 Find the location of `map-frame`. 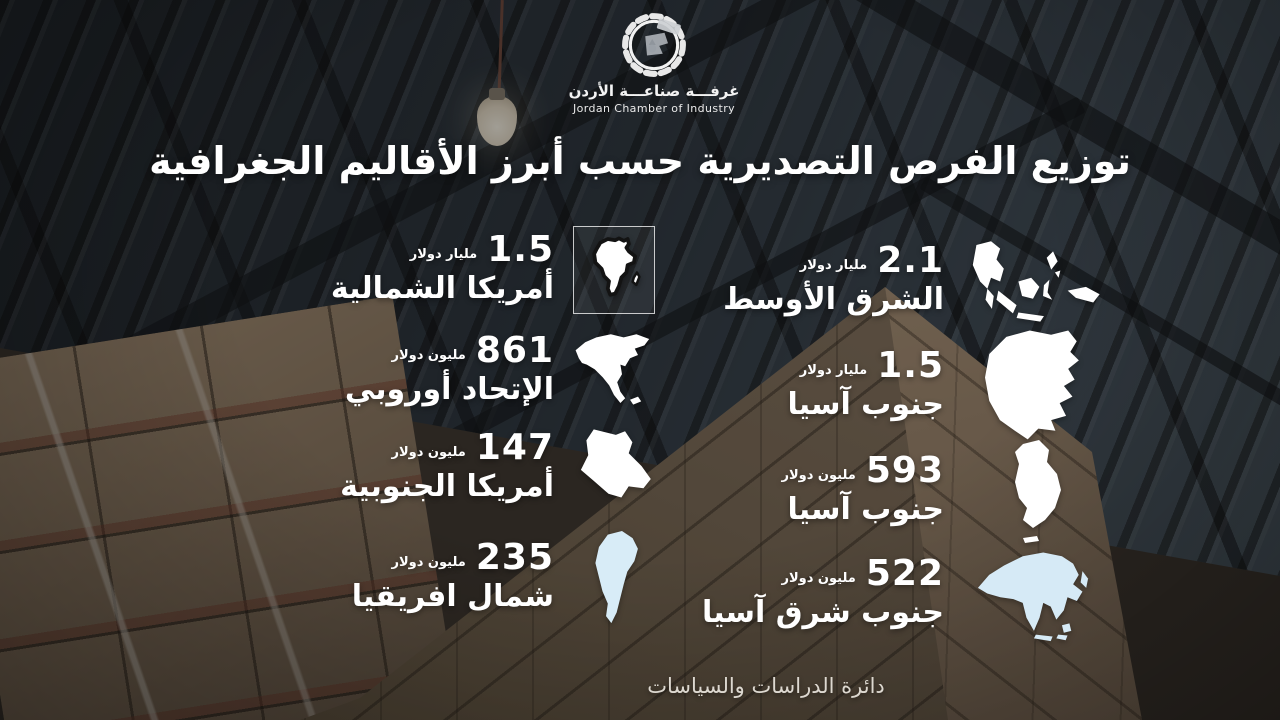

map-frame is located at coordinates (614, 270).